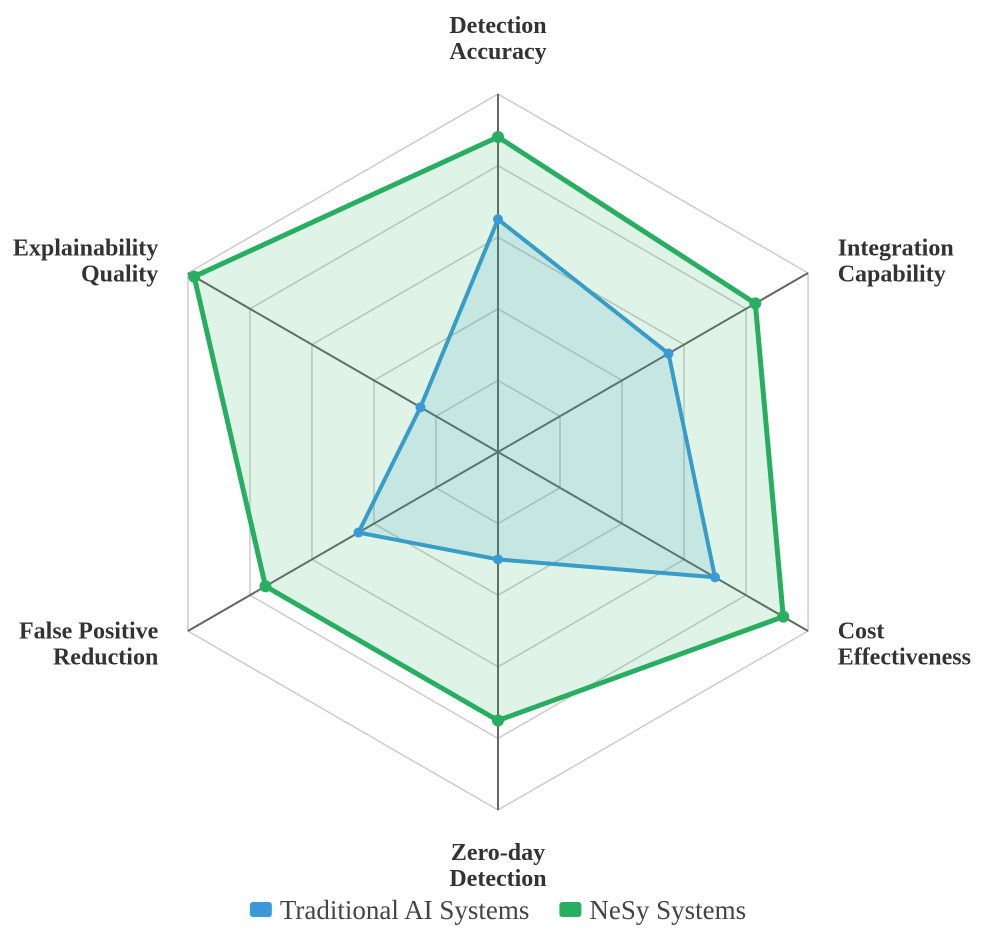 The width and height of the screenshot is (996, 933). I want to click on axis-label: False Positive, so click(89, 632).